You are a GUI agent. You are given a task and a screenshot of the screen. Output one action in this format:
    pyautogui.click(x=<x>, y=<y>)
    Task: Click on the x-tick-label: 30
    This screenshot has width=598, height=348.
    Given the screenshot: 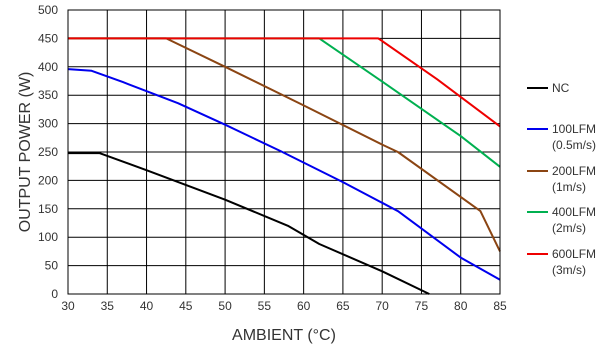 What is the action you would take?
    pyautogui.click(x=68, y=306)
    